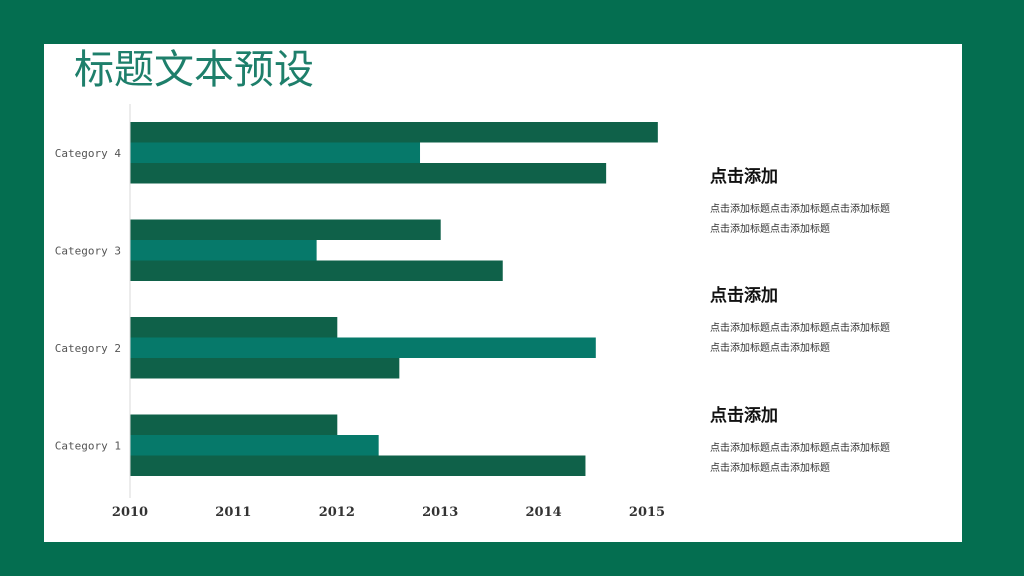 The image size is (1024, 576). I want to click on side-item-3: 点击添加 点击添加标题点击添加标题点击添加标题点击添加标题点击添加标题, so click(810, 442).